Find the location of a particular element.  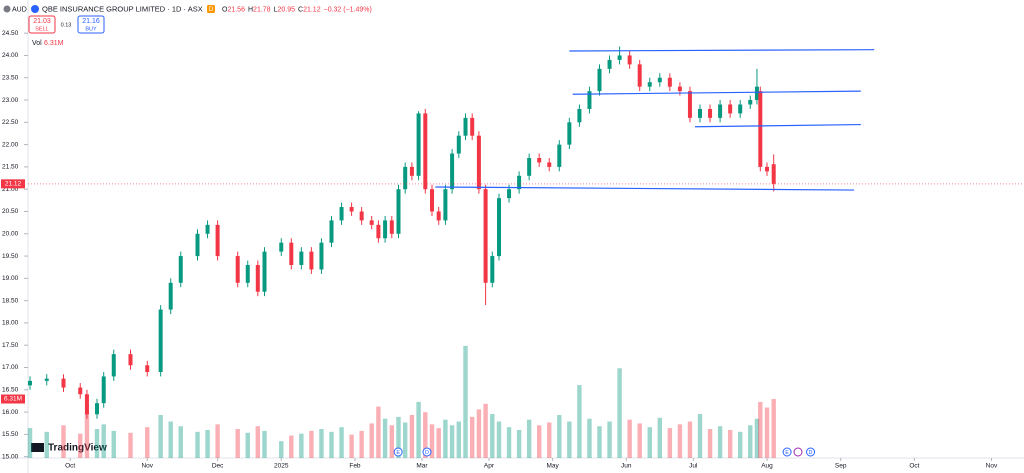

symbol: QBE INSURANCE GROUP LIMITED · 1D · ASX is located at coordinates (122, 8).